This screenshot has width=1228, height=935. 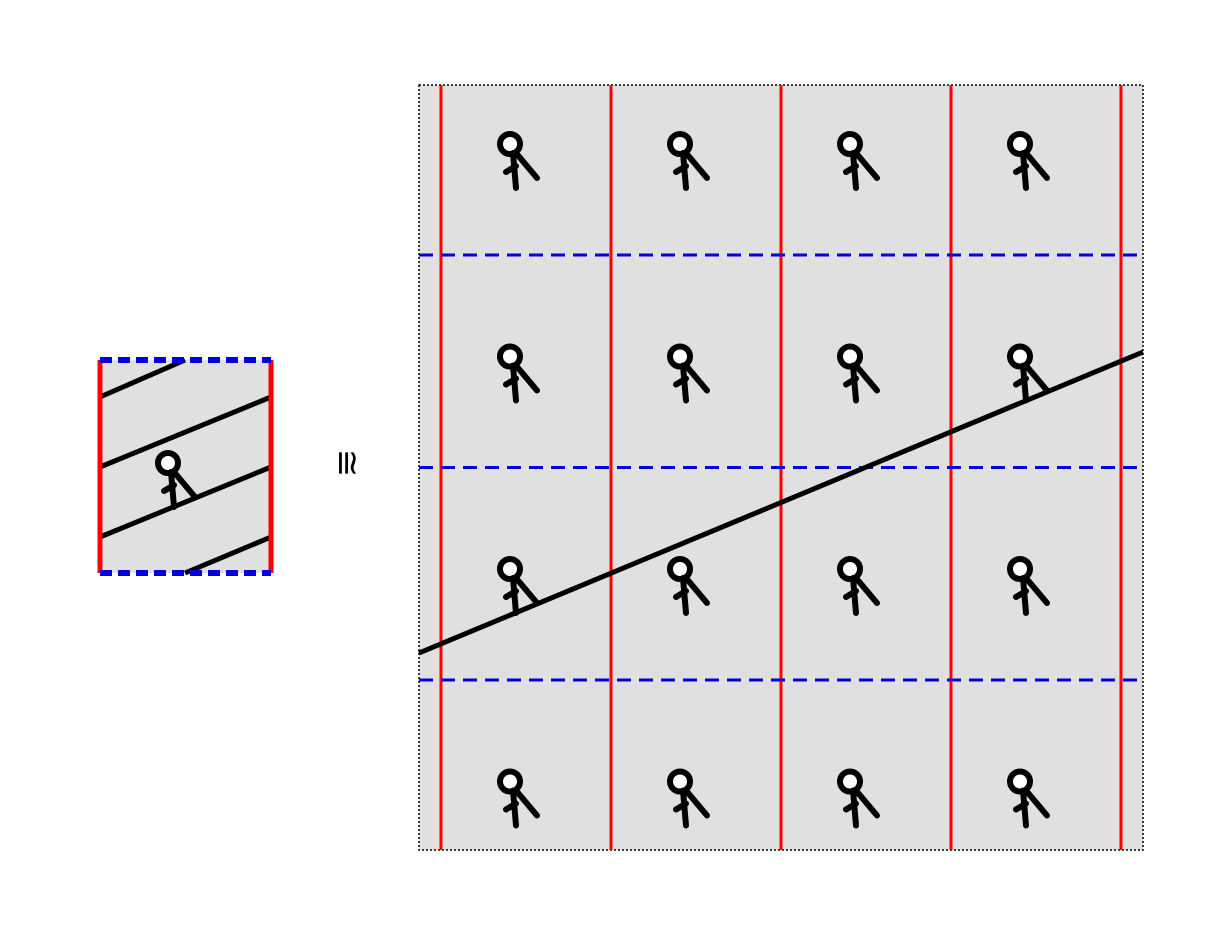 I want to click on fundamental-domain, so click(x=185, y=466).